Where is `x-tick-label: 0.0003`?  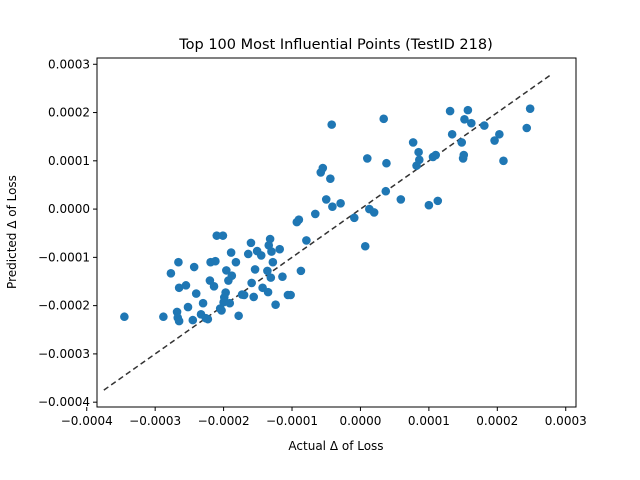
x-tick-label: 0.0003 is located at coordinates (566, 421).